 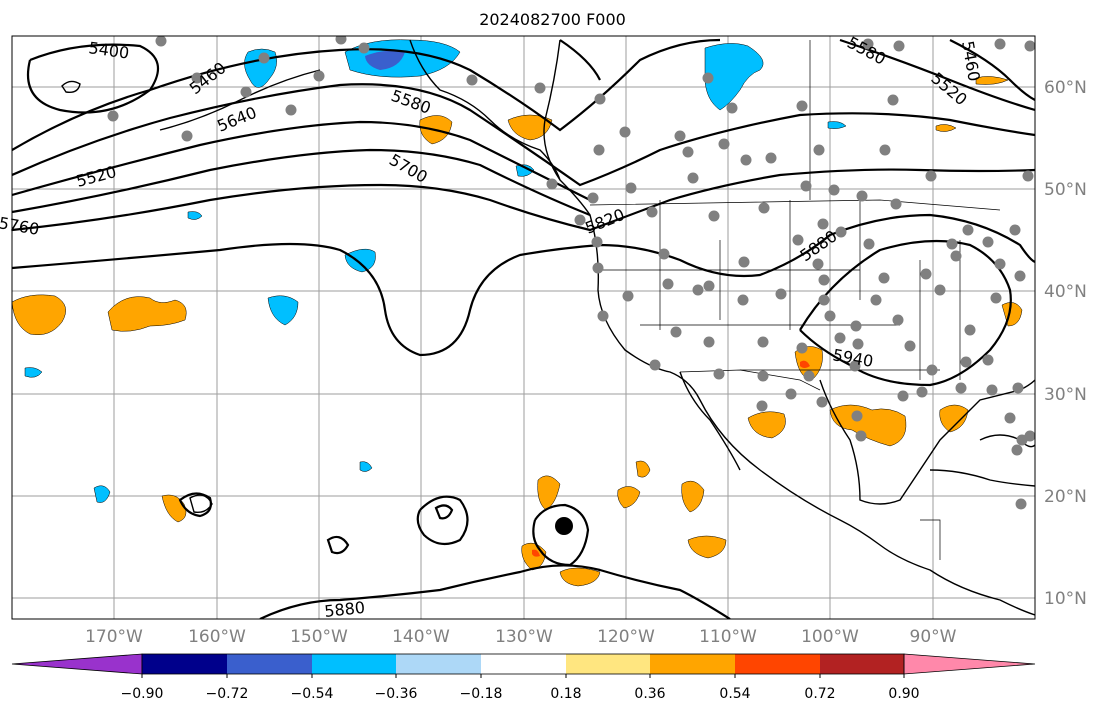 What do you see at coordinates (969, 664) in the screenshot?
I see `colorbar-extend-high` at bounding box center [969, 664].